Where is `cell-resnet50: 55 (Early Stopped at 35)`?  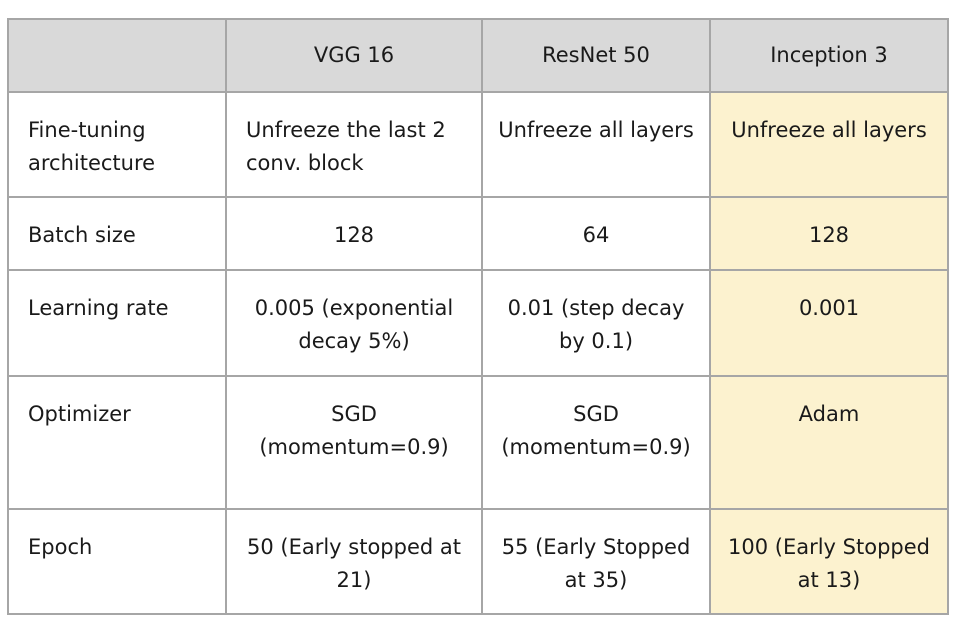 cell-resnet50: 55 (Early Stopped at 35) is located at coordinates (596, 561).